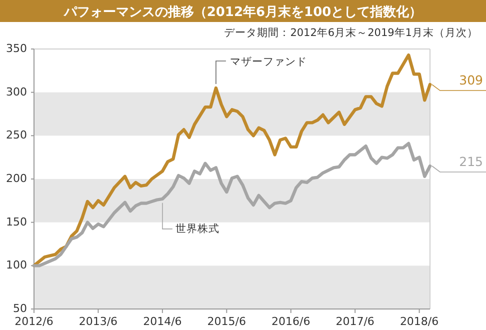 Image resolution: width=486 pixels, height=330 pixels. I want to click on x-tick-label: 2012/6, so click(34, 321).